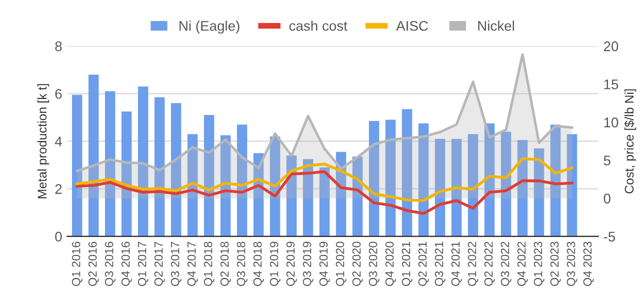  What do you see at coordinates (423, 264) in the screenshot?
I see `x-tick-label: Q2 2021` at bounding box center [423, 264].